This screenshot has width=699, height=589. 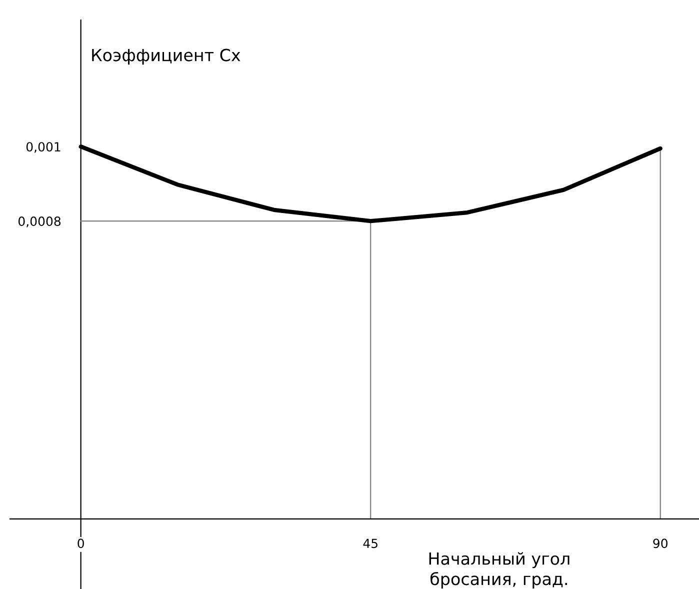 What do you see at coordinates (39, 222) in the screenshot?
I see `y-tick-label: 0,0008` at bounding box center [39, 222].